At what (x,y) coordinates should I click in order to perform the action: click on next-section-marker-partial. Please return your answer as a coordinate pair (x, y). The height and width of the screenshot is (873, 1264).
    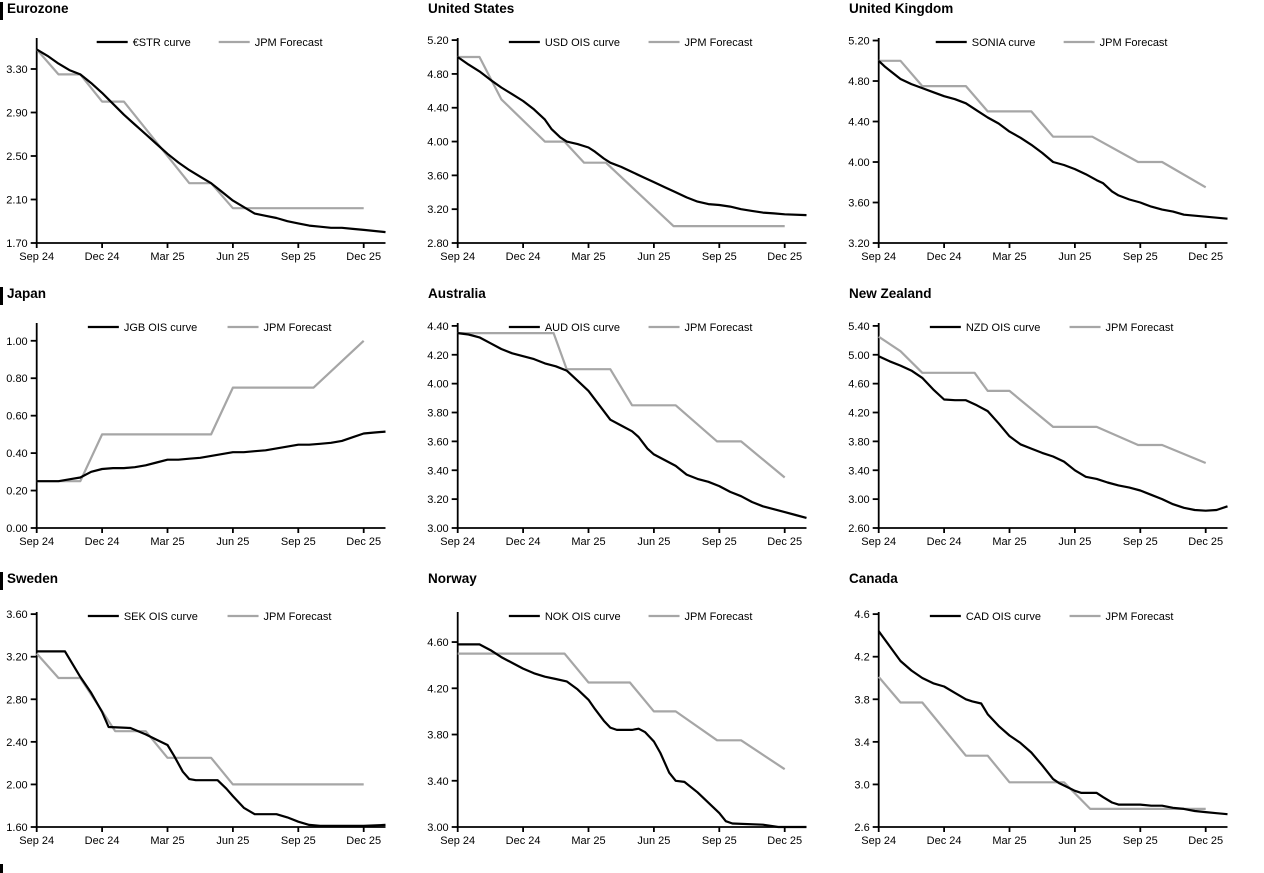
    Looking at the image, I should click on (1, 868).